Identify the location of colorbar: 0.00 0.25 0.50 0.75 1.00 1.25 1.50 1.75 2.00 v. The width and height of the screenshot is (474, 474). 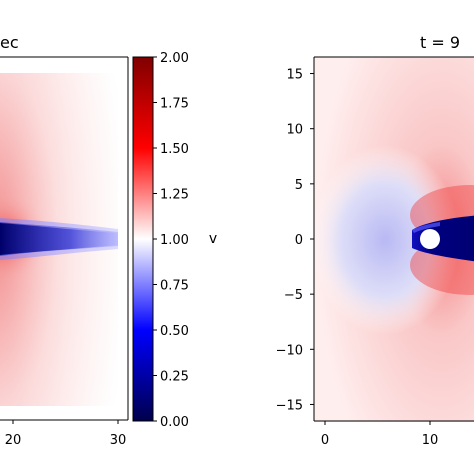
(174, 240).